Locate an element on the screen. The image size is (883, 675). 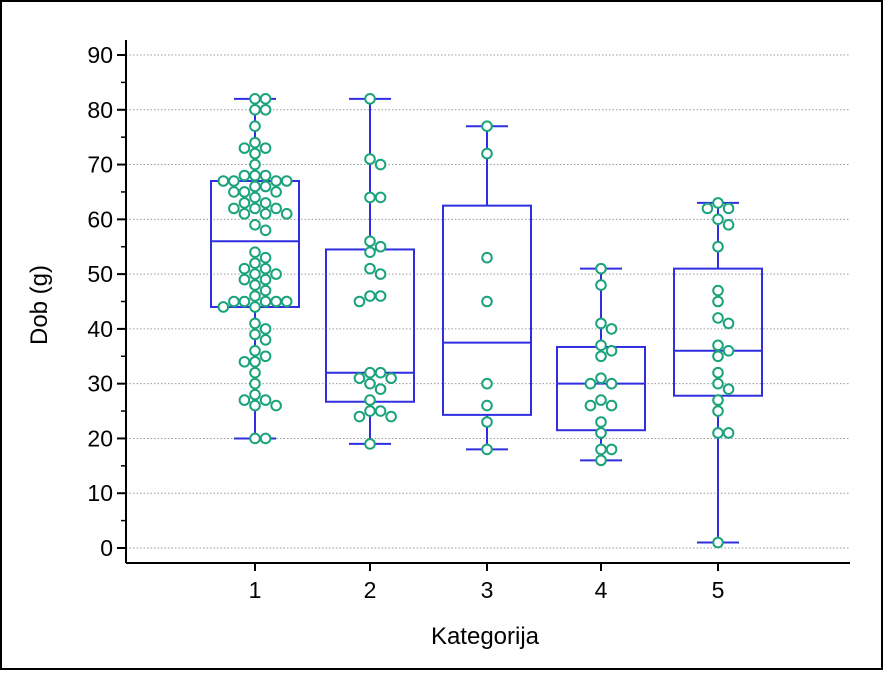
x-tick-label-5: 5 is located at coordinates (718, 590).